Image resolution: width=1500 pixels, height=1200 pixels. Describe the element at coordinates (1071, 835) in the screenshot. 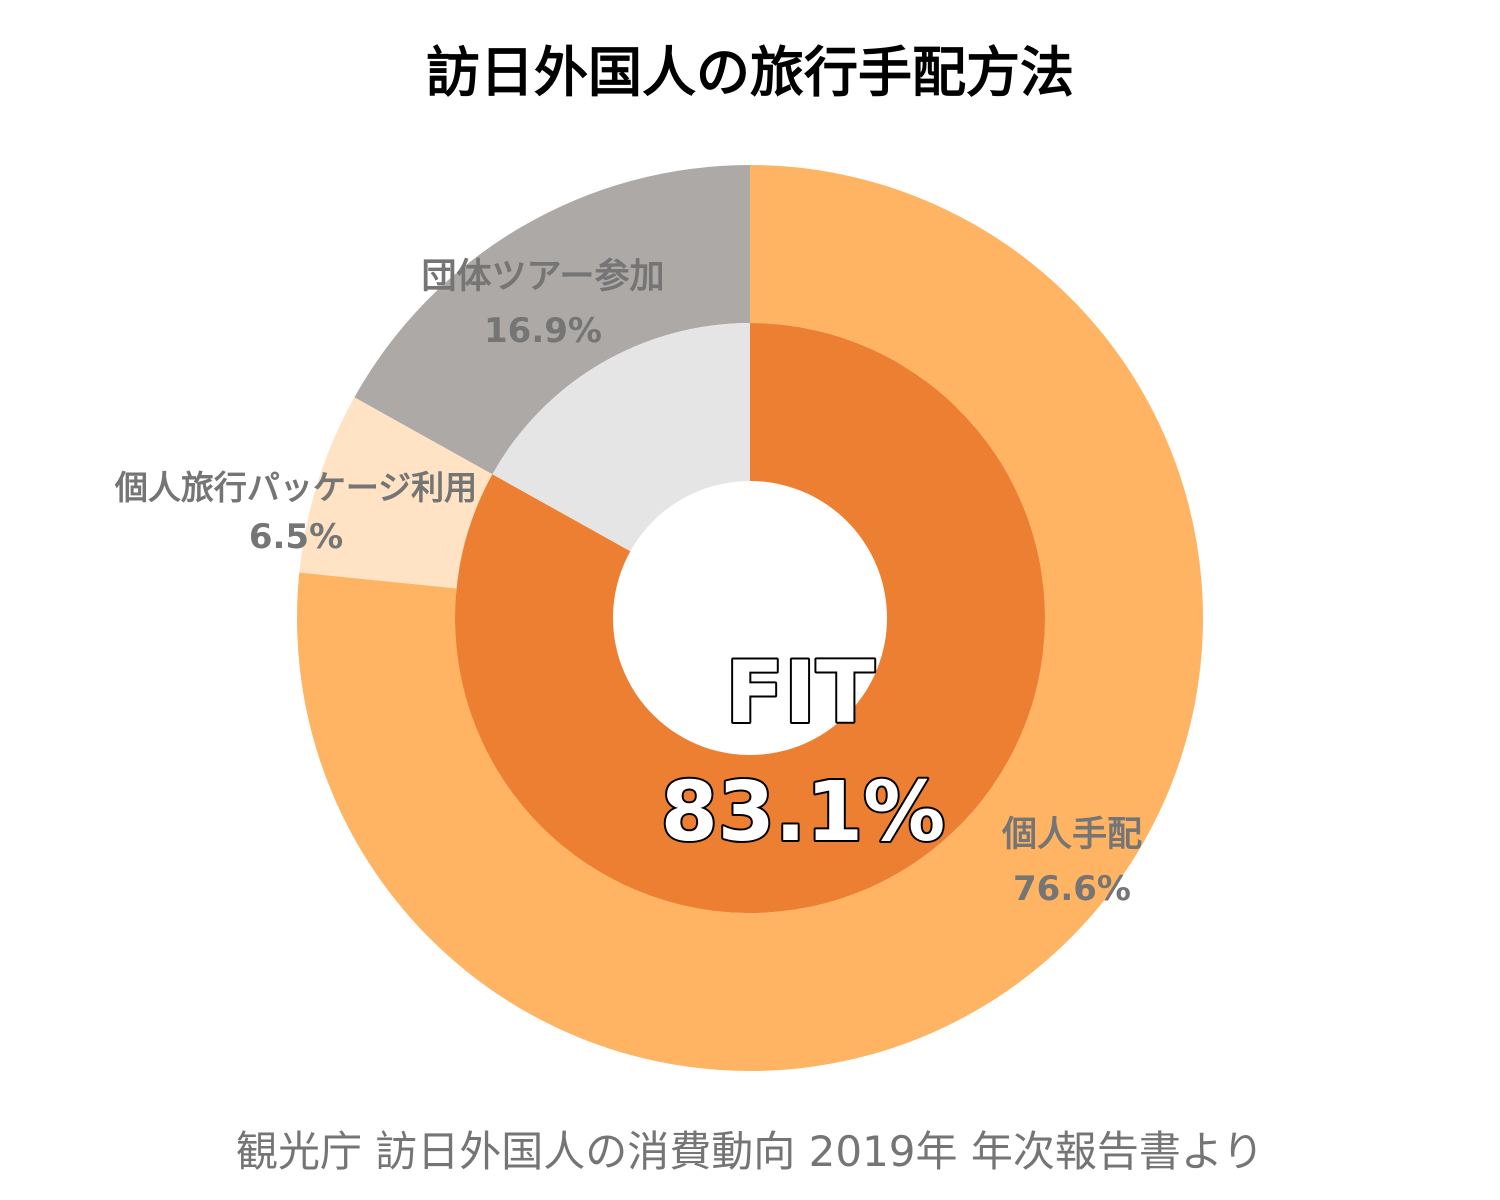

I see `slice-label-1: 個人手配` at that location.